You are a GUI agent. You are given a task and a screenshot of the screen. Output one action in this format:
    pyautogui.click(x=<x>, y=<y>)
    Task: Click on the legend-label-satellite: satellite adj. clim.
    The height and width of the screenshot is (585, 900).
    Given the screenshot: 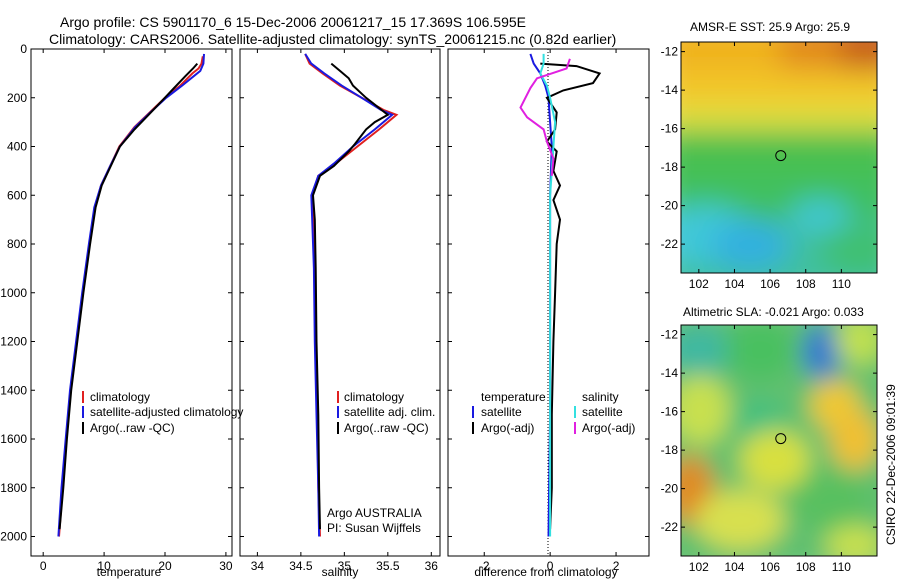 What is the action you would take?
    pyautogui.click(x=389, y=412)
    